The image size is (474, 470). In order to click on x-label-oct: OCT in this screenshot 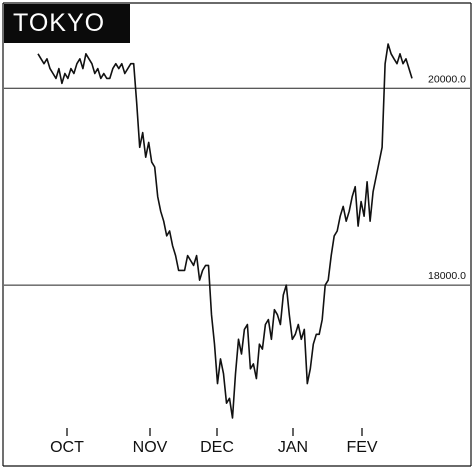, I will do `click(67, 447)`.